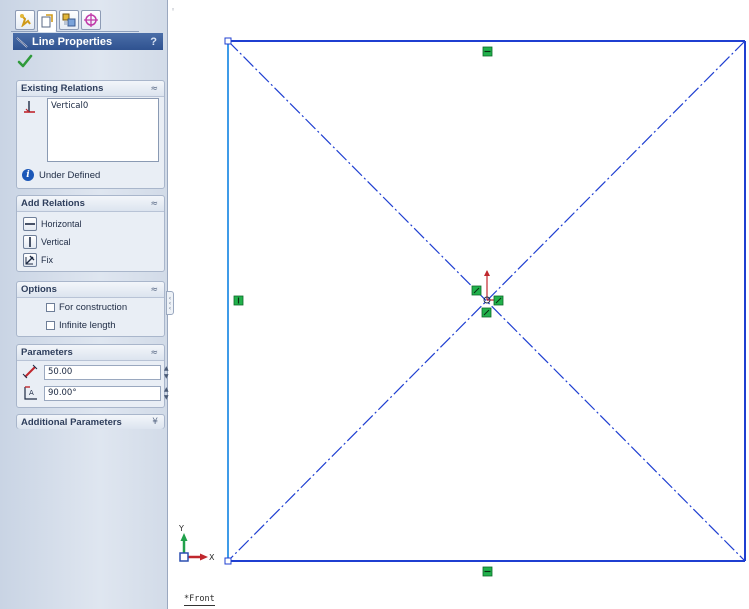  Describe the element at coordinates (56, 242) in the screenshot. I see `relation-label: Vertical` at that location.